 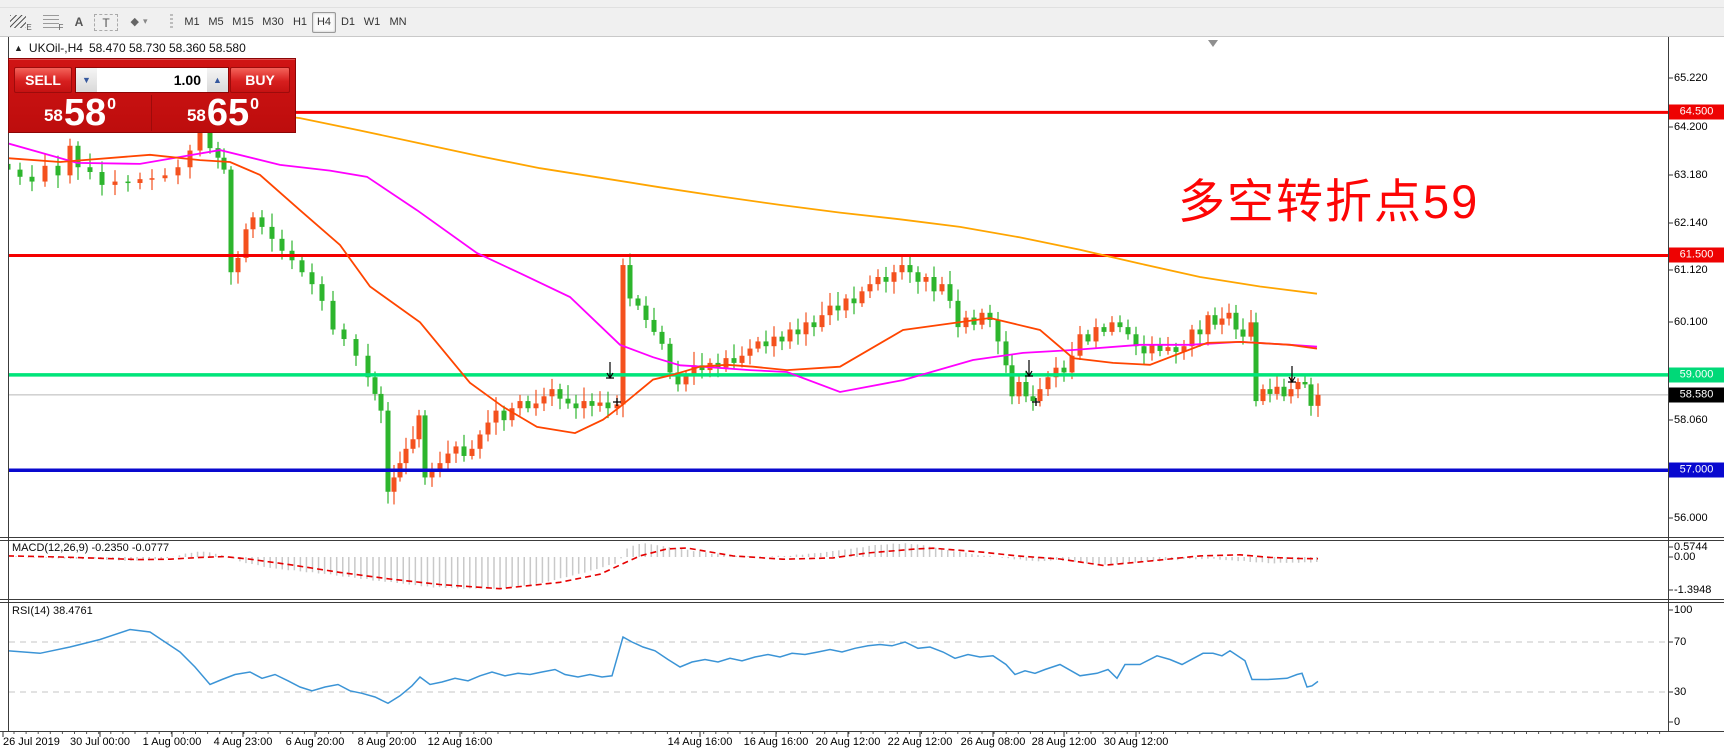 What do you see at coordinates (18, 48) in the screenshot?
I see `collapse-icon: ▲` at bounding box center [18, 48].